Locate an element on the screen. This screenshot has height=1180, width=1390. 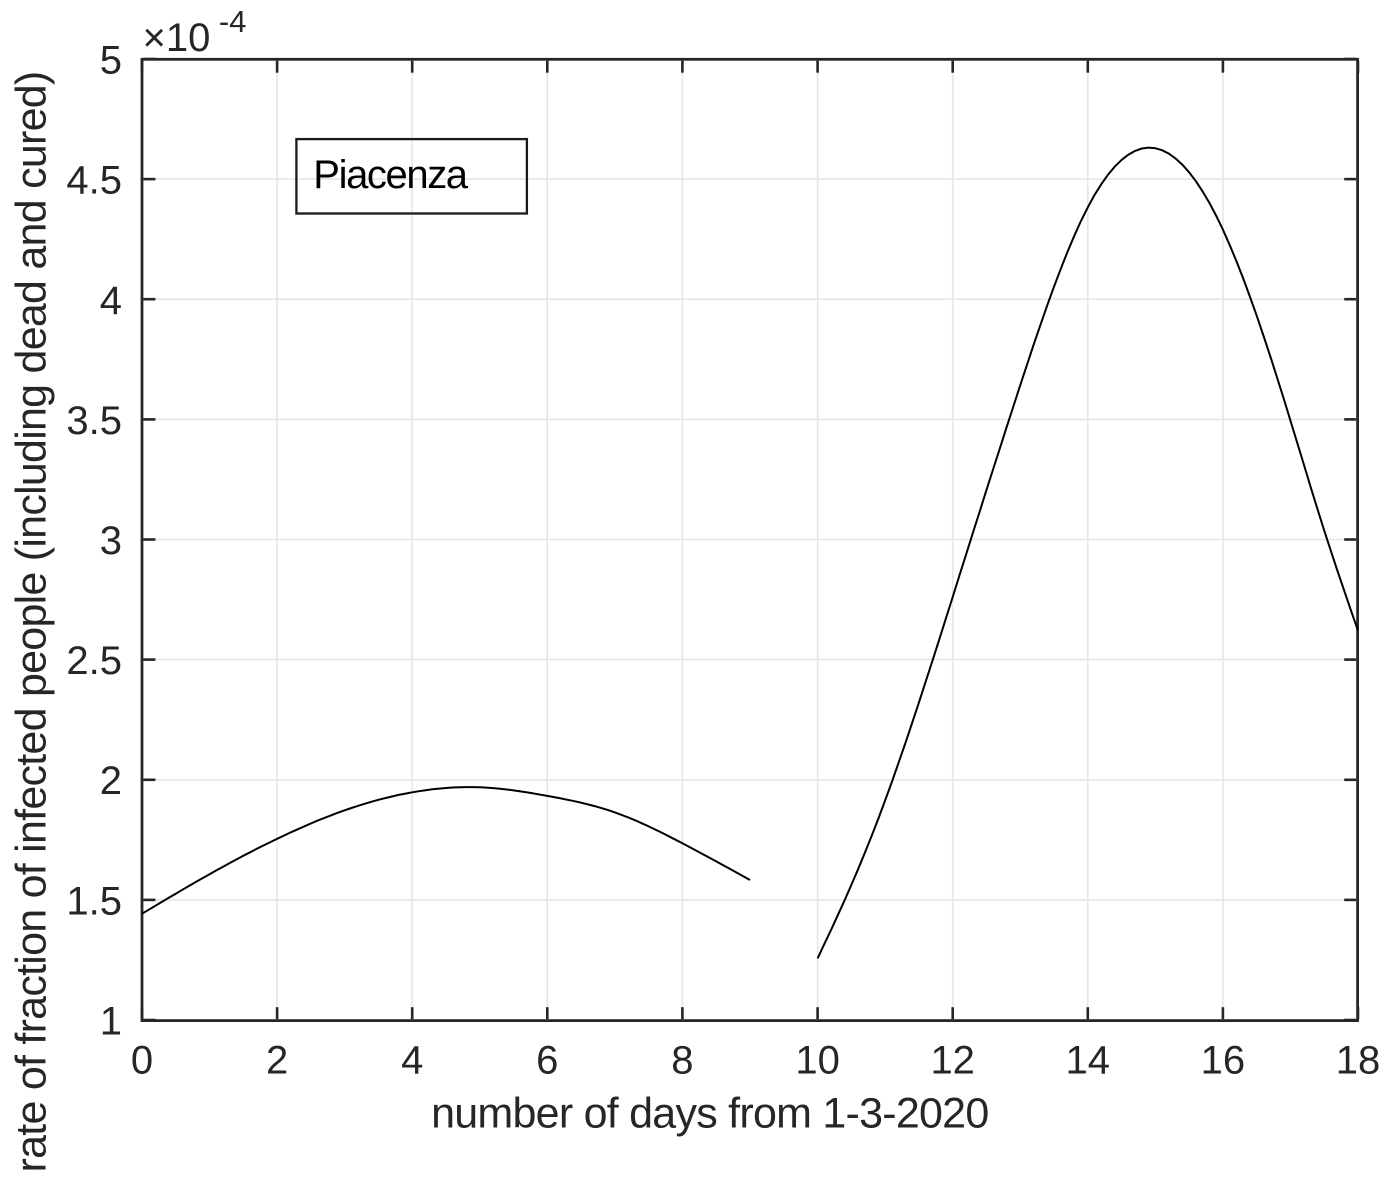
svg-text: Piacenza is located at coordinates (391, 175).